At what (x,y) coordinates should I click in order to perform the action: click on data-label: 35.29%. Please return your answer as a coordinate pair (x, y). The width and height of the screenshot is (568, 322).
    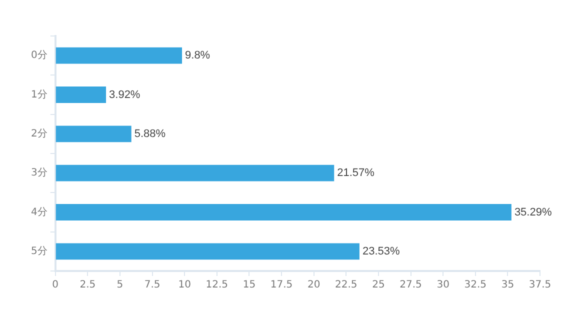
    Looking at the image, I should click on (533, 212).